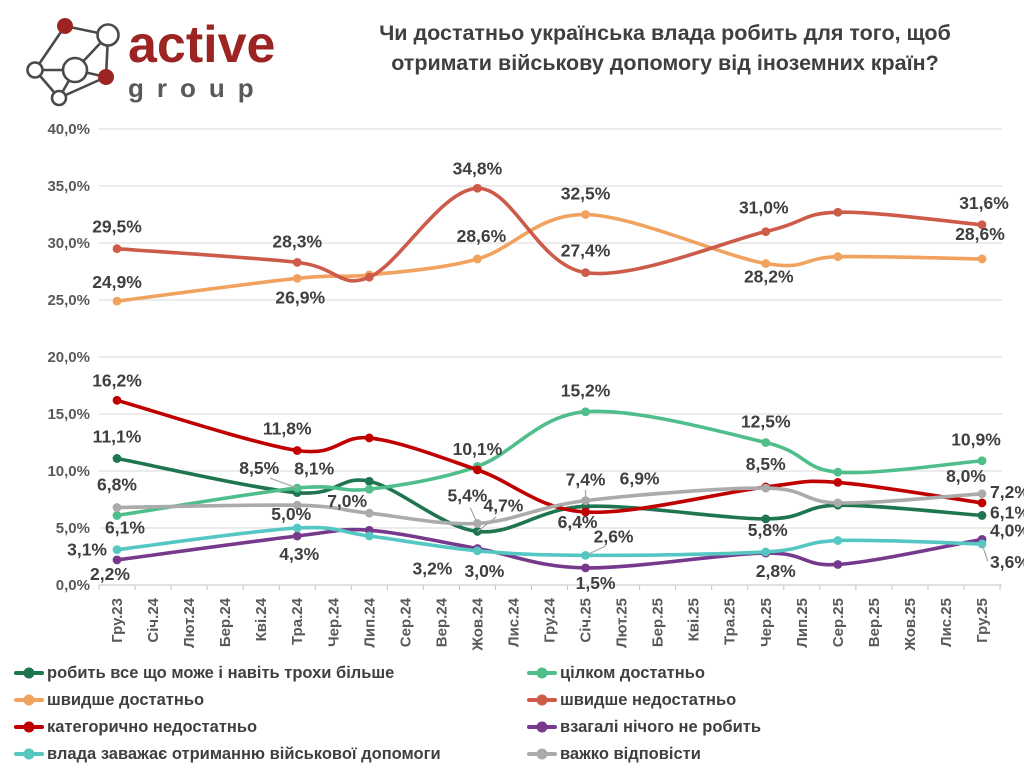 The height and width of the screenshot is (768, 1024). What do you see at coordinates (776, 571) in the screenshot?
I see `data-label: 2,8%` at bounding box center [776, 571].